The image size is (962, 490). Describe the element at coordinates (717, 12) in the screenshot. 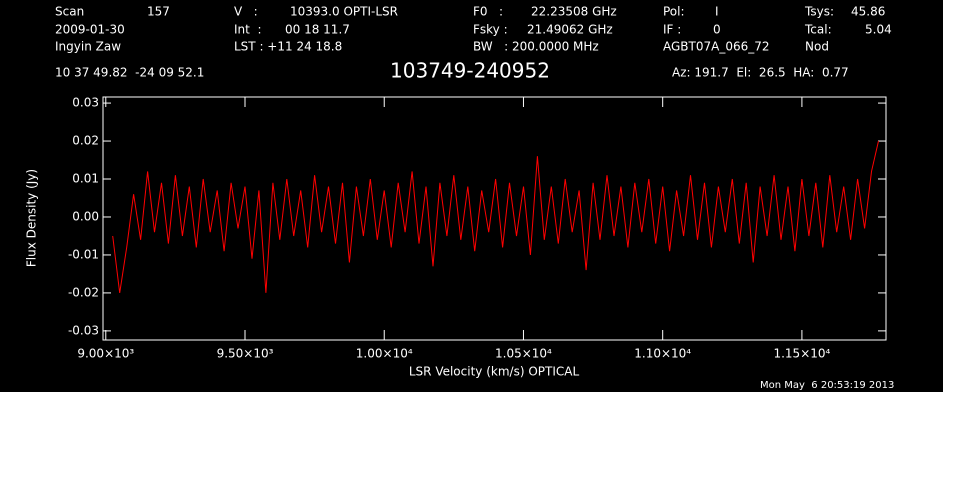

I see `header-text: I` at that location.